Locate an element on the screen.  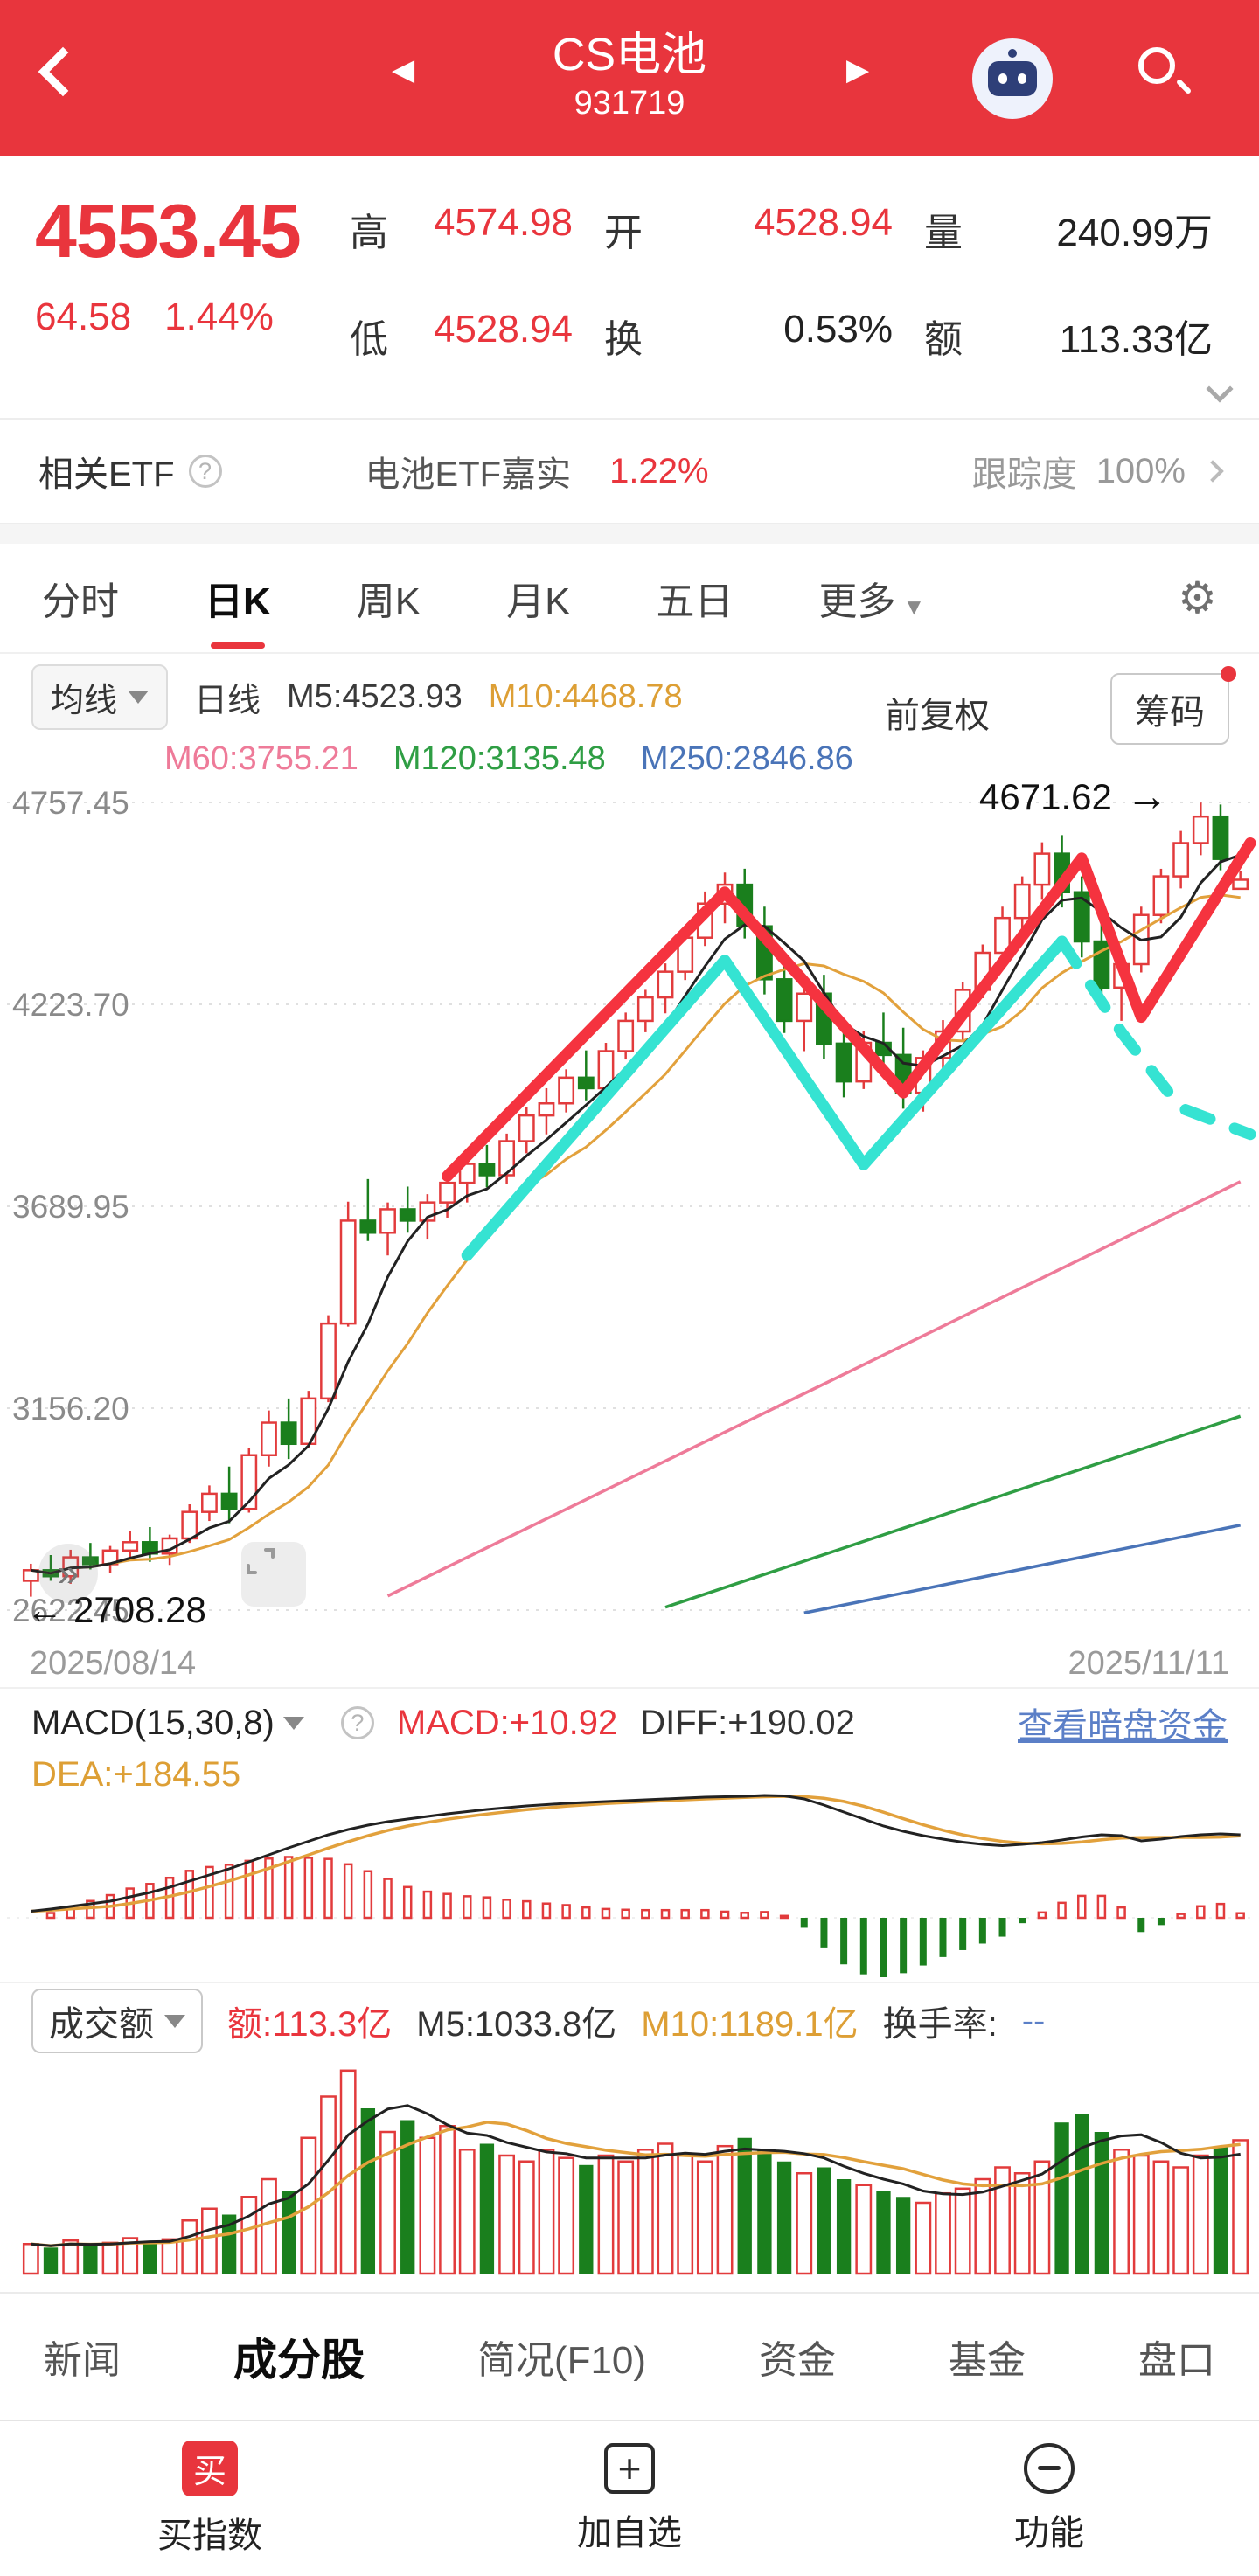
title-block: CS电池 931719 is located at coordinates (630, 78).